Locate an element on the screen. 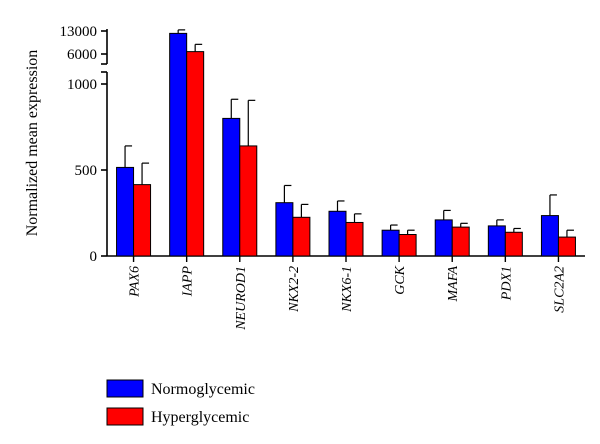  bar-neurod1-hyperglycemic is located at coordinates (248, 201).